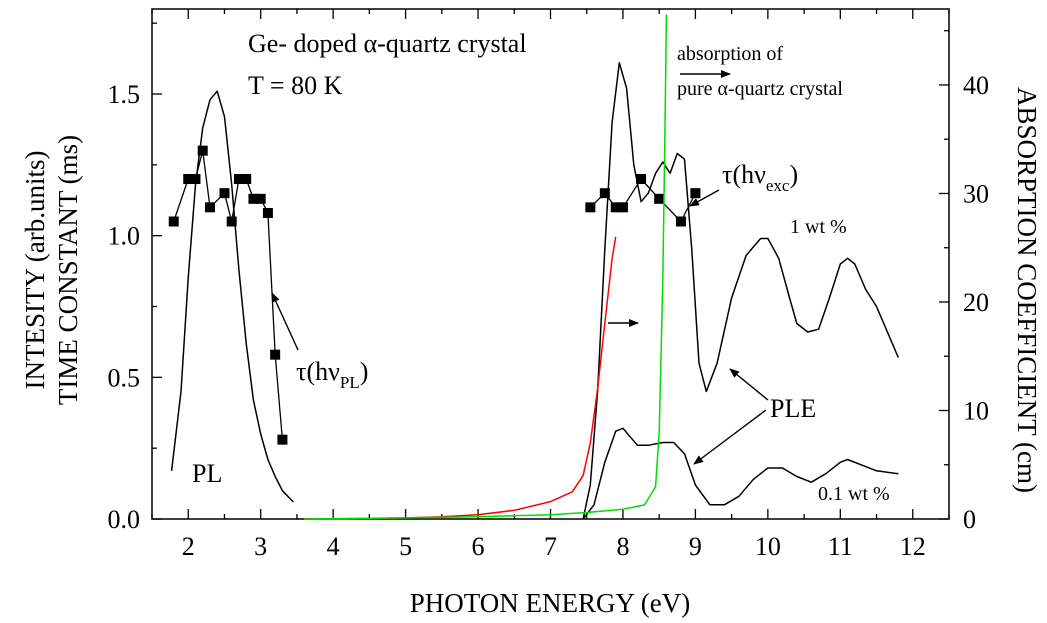  Describe the element at coordinates (478, 546) in the screenshot. I see `x-tick-label: 6` at that location.